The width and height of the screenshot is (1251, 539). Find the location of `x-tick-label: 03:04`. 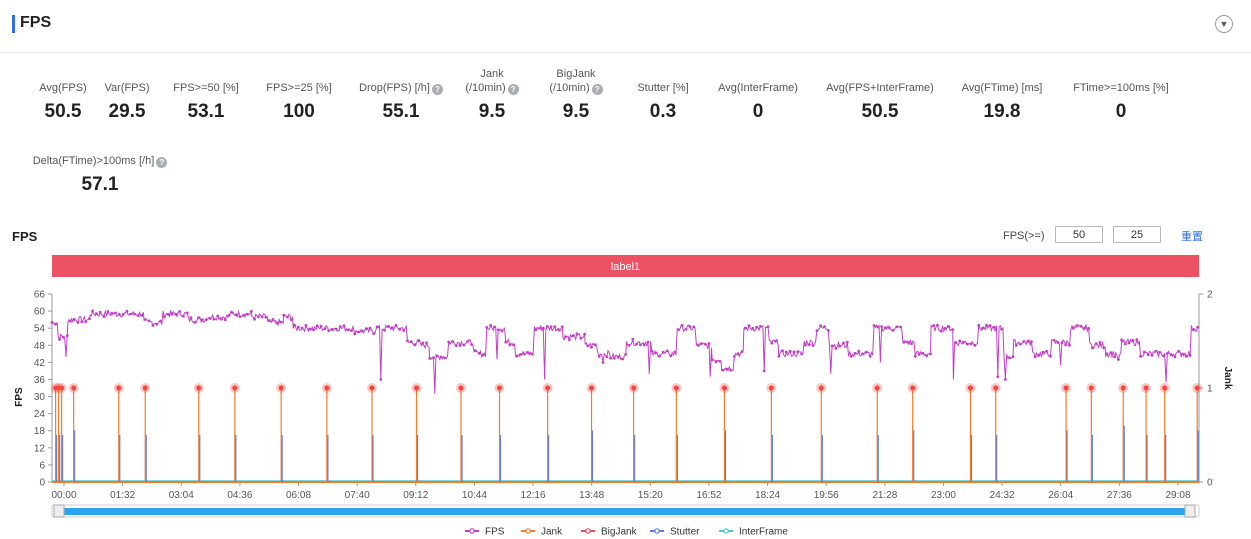

x-tick-label: 03:04 is located at coordinates (181, 495).